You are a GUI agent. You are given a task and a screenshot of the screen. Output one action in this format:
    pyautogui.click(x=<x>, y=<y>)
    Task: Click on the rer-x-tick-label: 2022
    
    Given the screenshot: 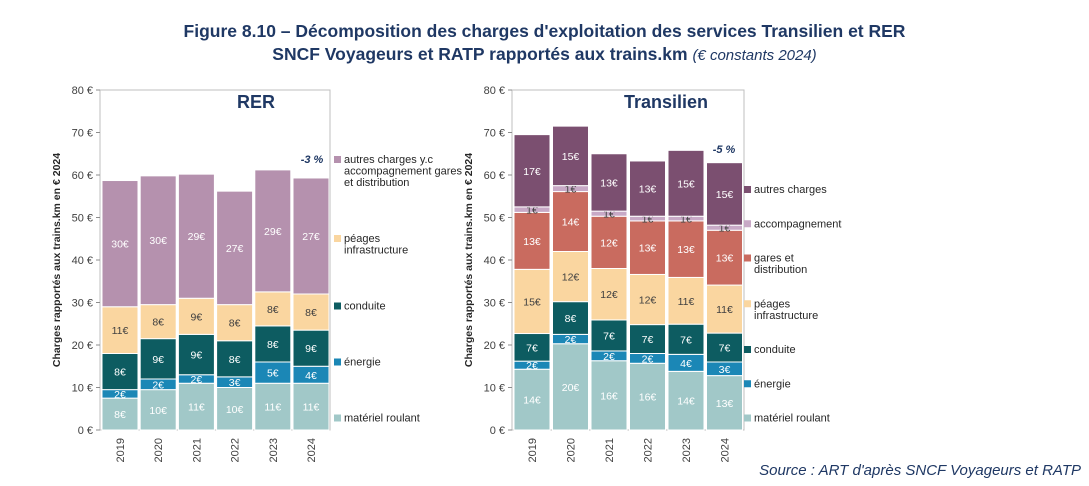 What is the action you would take?
    pyautogui.click(x=236, y=450)
    